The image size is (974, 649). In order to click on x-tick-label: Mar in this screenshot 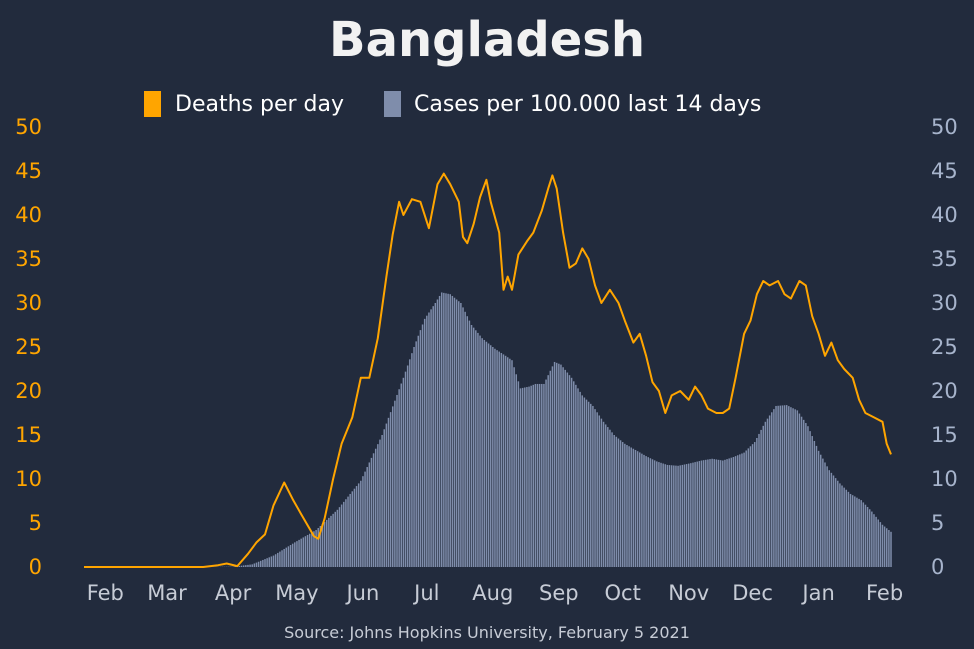, I will do `click(167, 593)`.